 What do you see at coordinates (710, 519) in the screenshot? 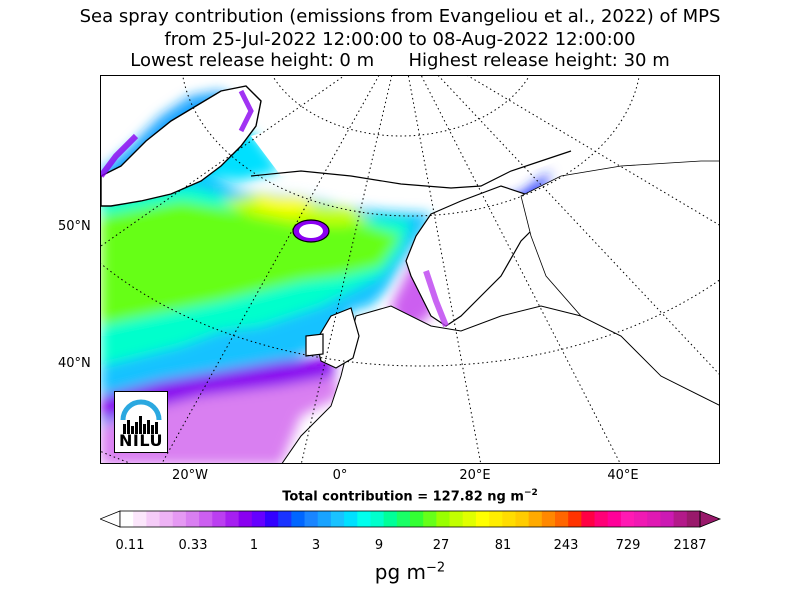
I see `colorbar-extend-high` at bounding box center [710, 519].